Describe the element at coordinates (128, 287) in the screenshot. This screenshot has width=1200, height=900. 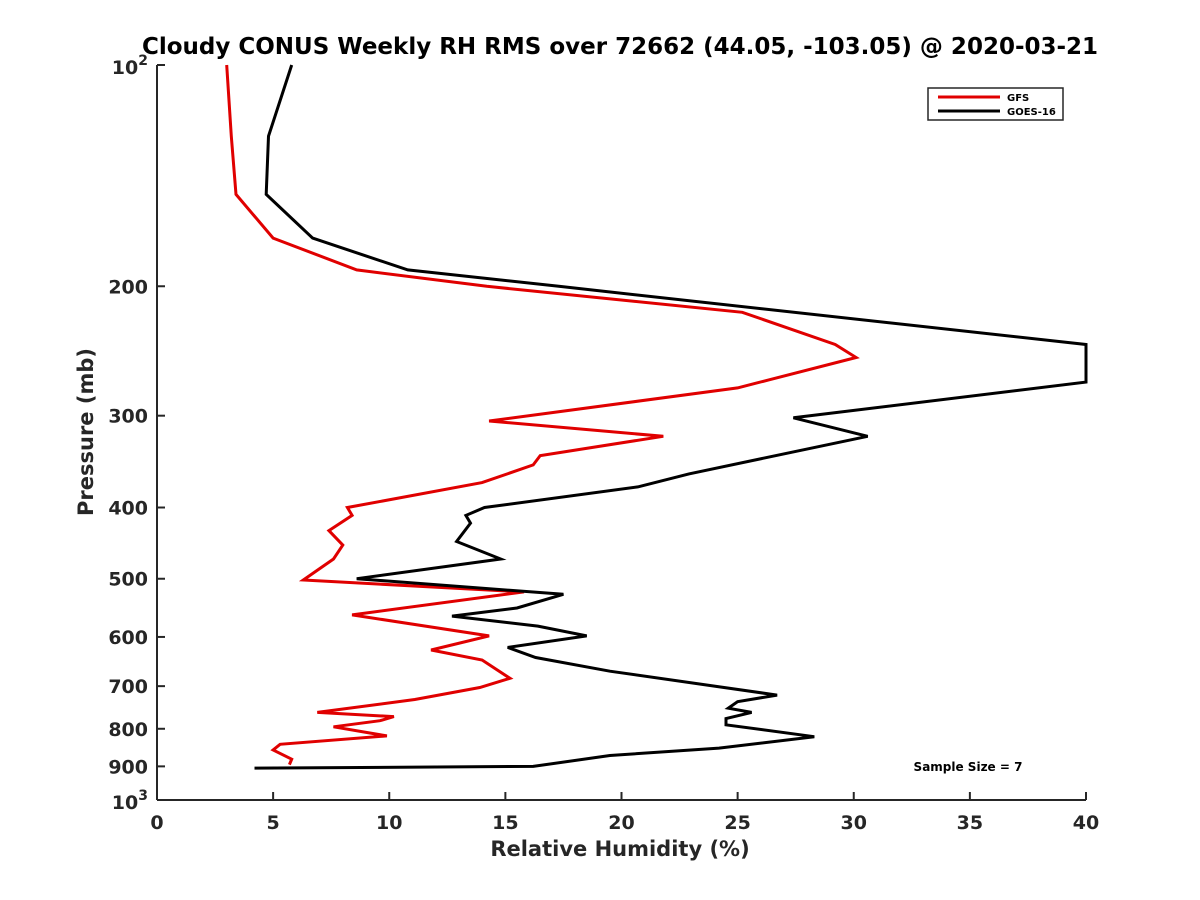
I see `y-tick-label: 200` at that location.